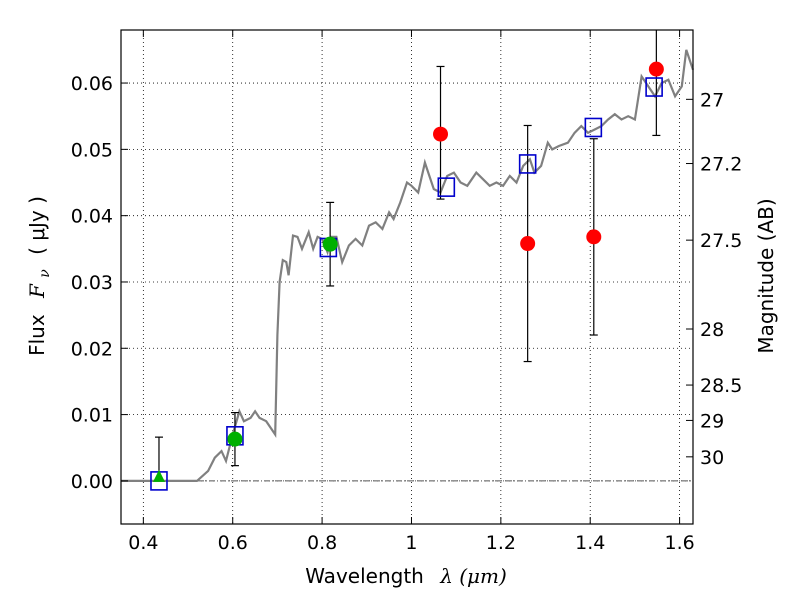  What do you see at coordinates (37, 335) in the screenshot?
I see `y-axis-label-text: Flux` at bounding box center [37, 335].